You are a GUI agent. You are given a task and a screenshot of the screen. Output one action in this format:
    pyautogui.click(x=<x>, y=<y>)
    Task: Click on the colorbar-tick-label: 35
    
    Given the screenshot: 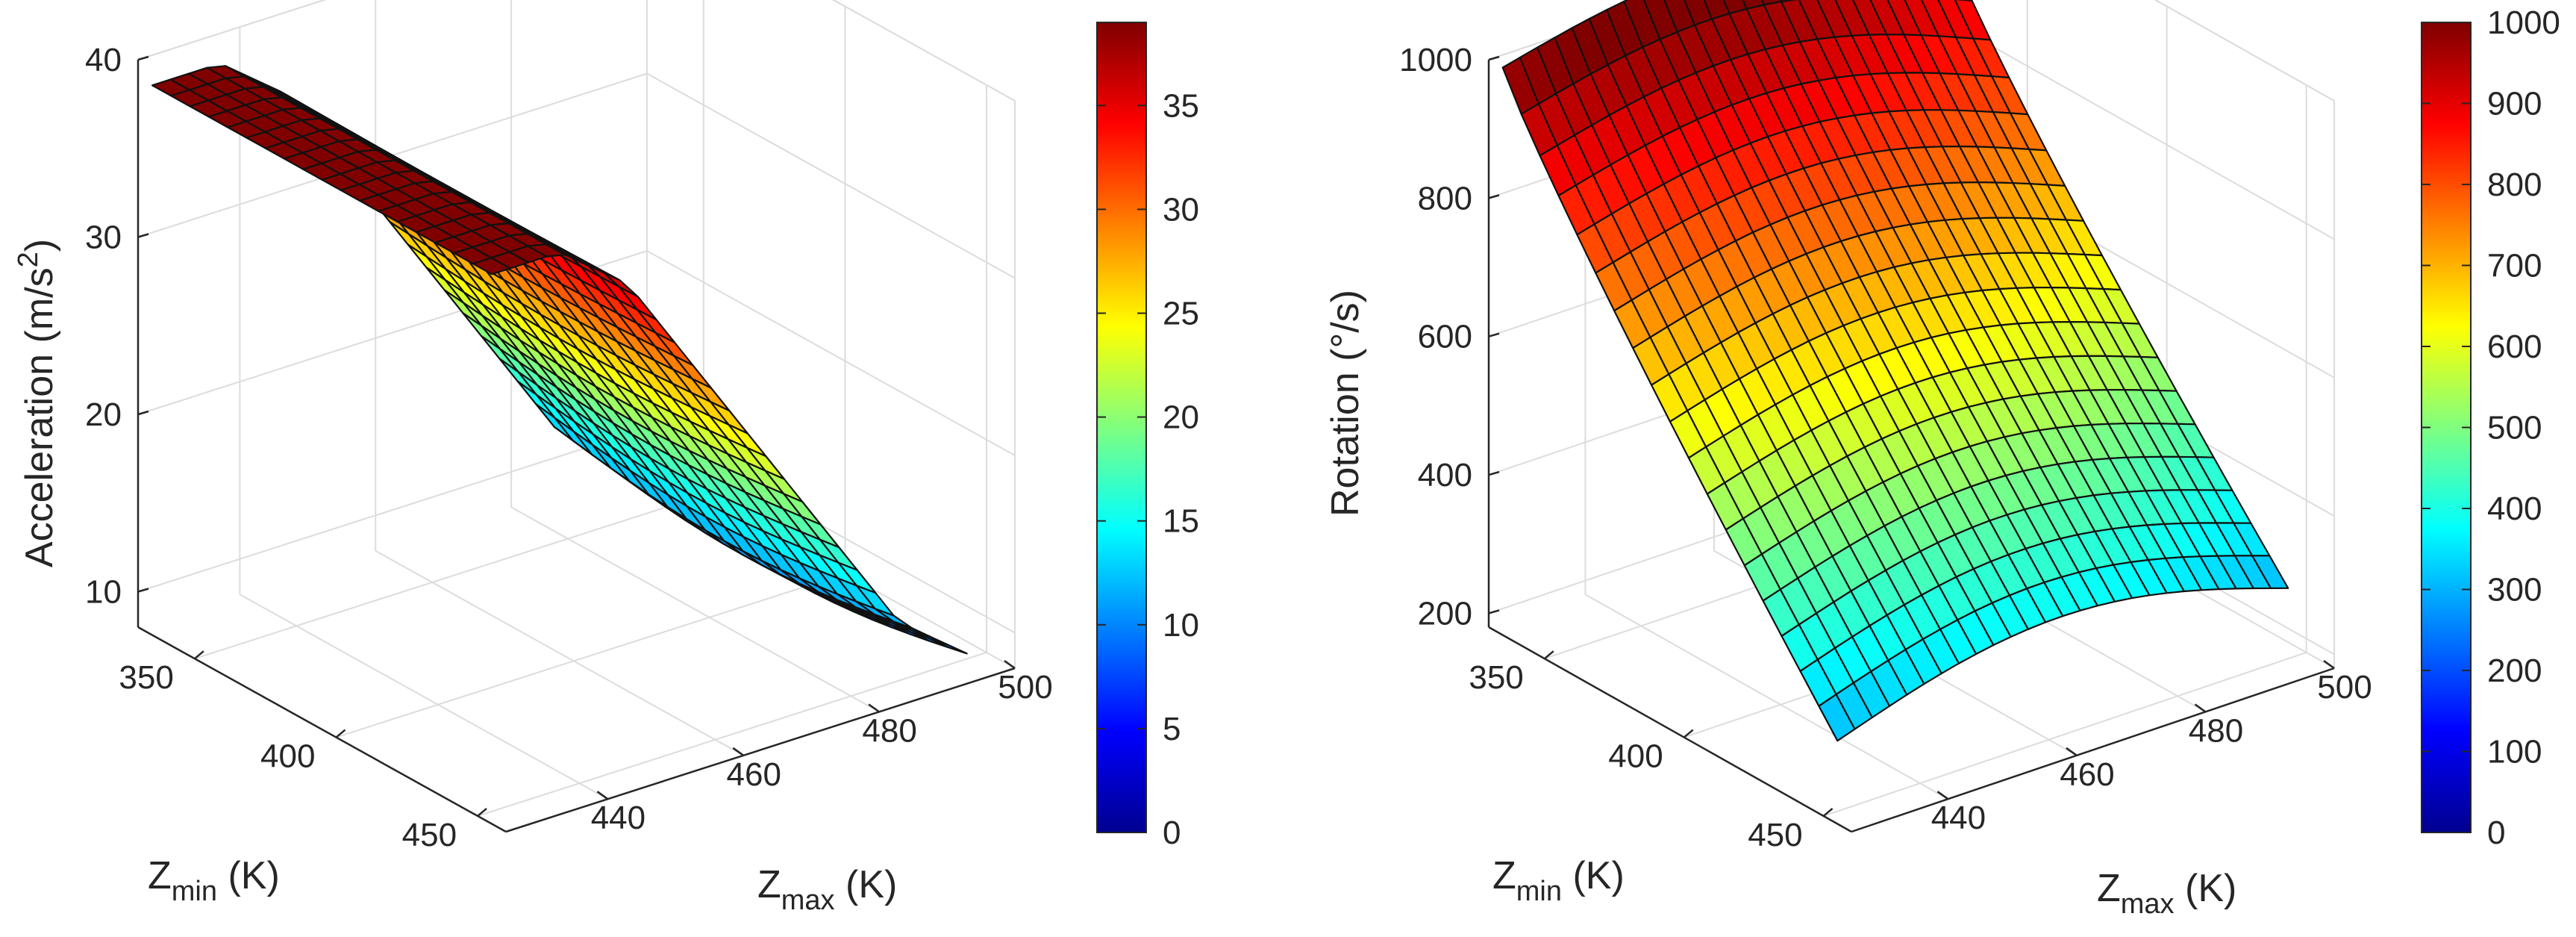 What is the action you would take?
    pyautogui.click(x=1181, y=105)
    